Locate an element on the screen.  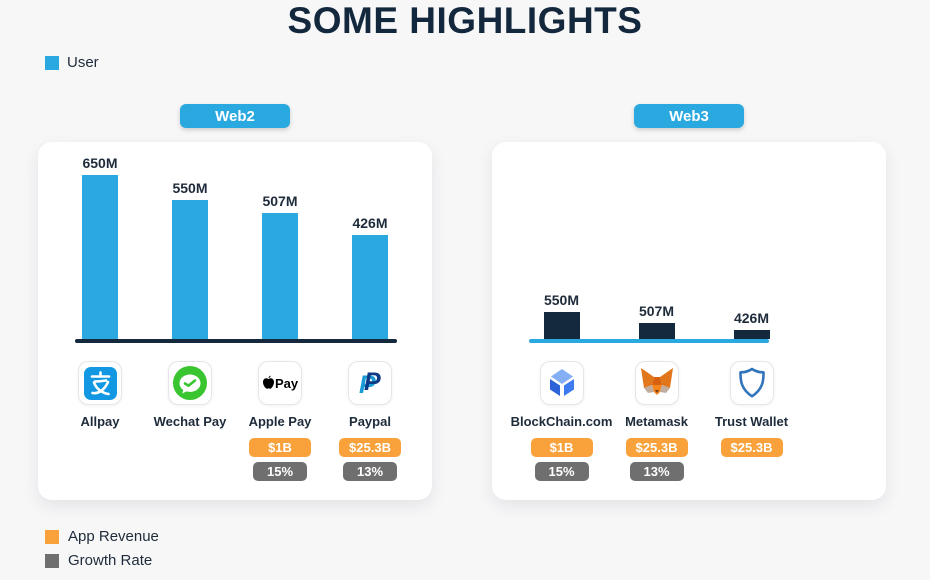
app-name-label: BlockChain.com is located at coordinates (561, 421).